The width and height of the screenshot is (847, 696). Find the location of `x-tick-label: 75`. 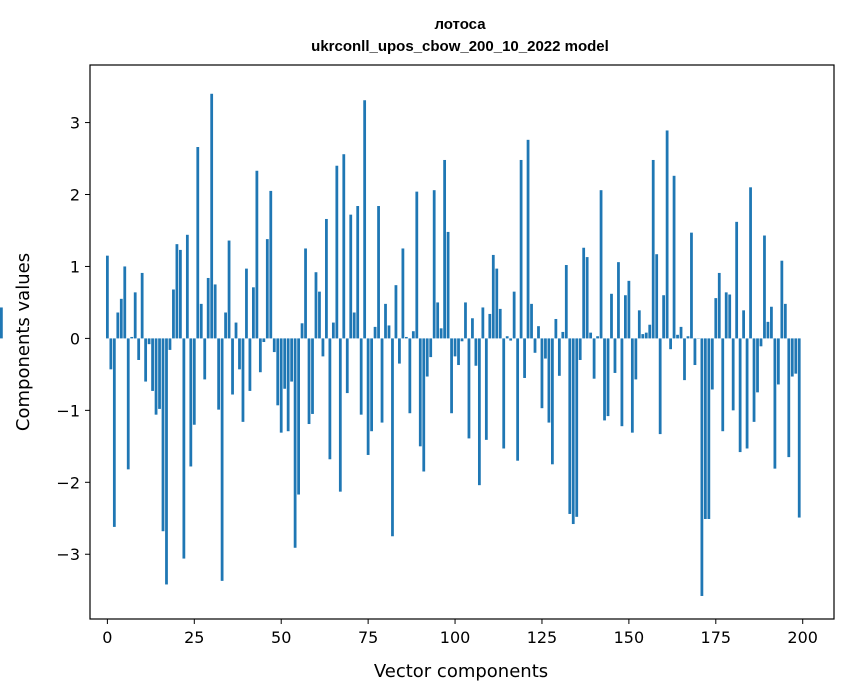

x-tick-label: 75 is located at coordinates (368, 637).